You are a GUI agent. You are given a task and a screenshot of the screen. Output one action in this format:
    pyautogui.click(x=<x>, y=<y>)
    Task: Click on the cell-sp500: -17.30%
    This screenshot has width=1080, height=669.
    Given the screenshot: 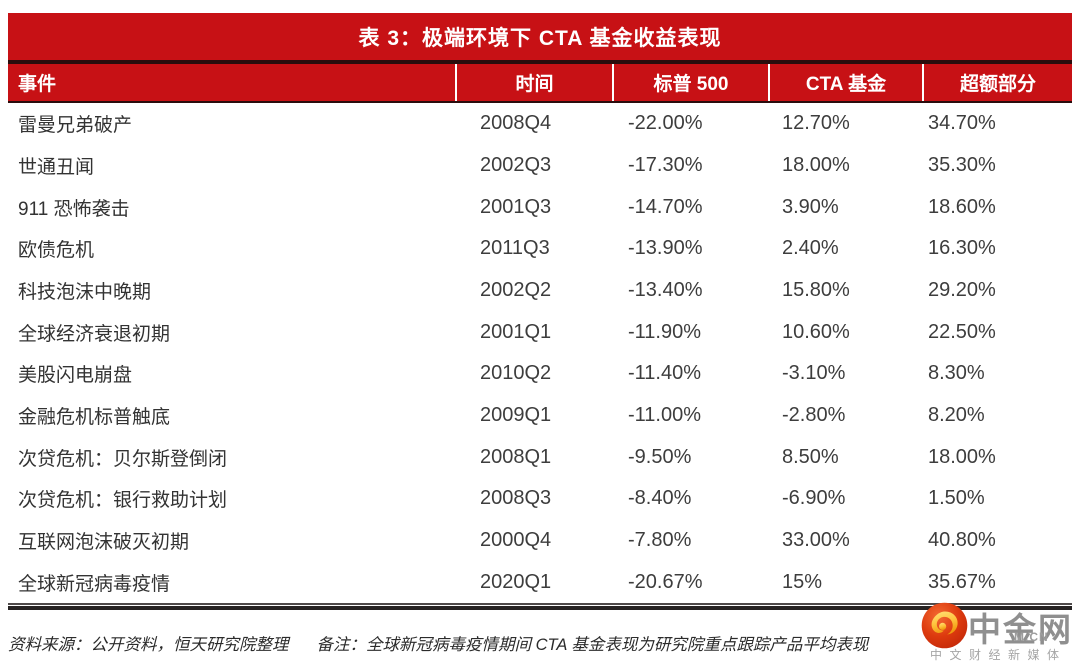 What is the action you would take?
    pyautogui.click(x=665, y=164)
    